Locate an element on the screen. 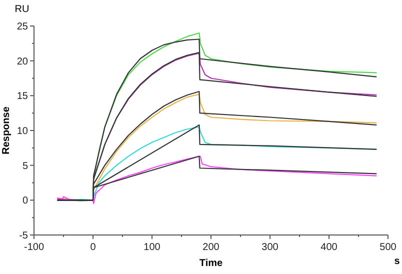 This screenshot has width=402, height=274. x-tick-label: -100 is located at coordinates (34, 247).